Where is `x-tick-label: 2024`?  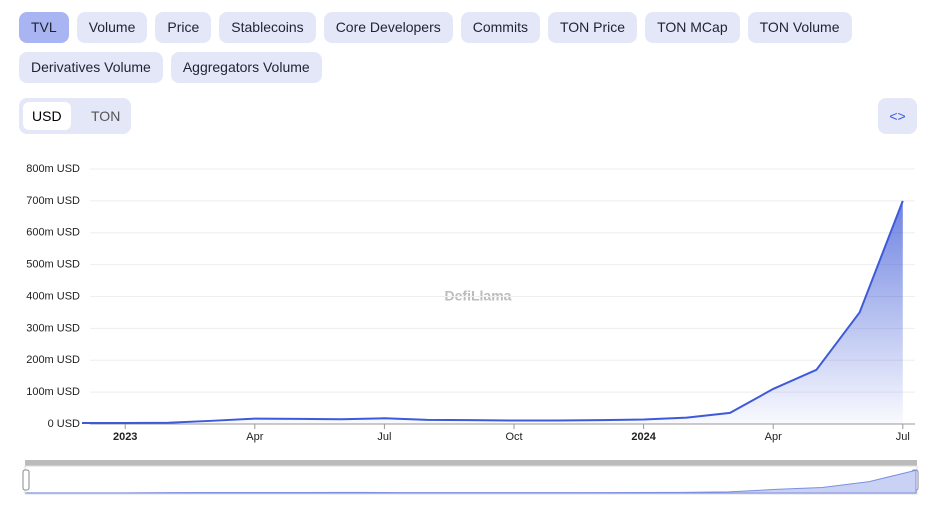
x-tick-label: 2024 is located at coordinates (643, 437).